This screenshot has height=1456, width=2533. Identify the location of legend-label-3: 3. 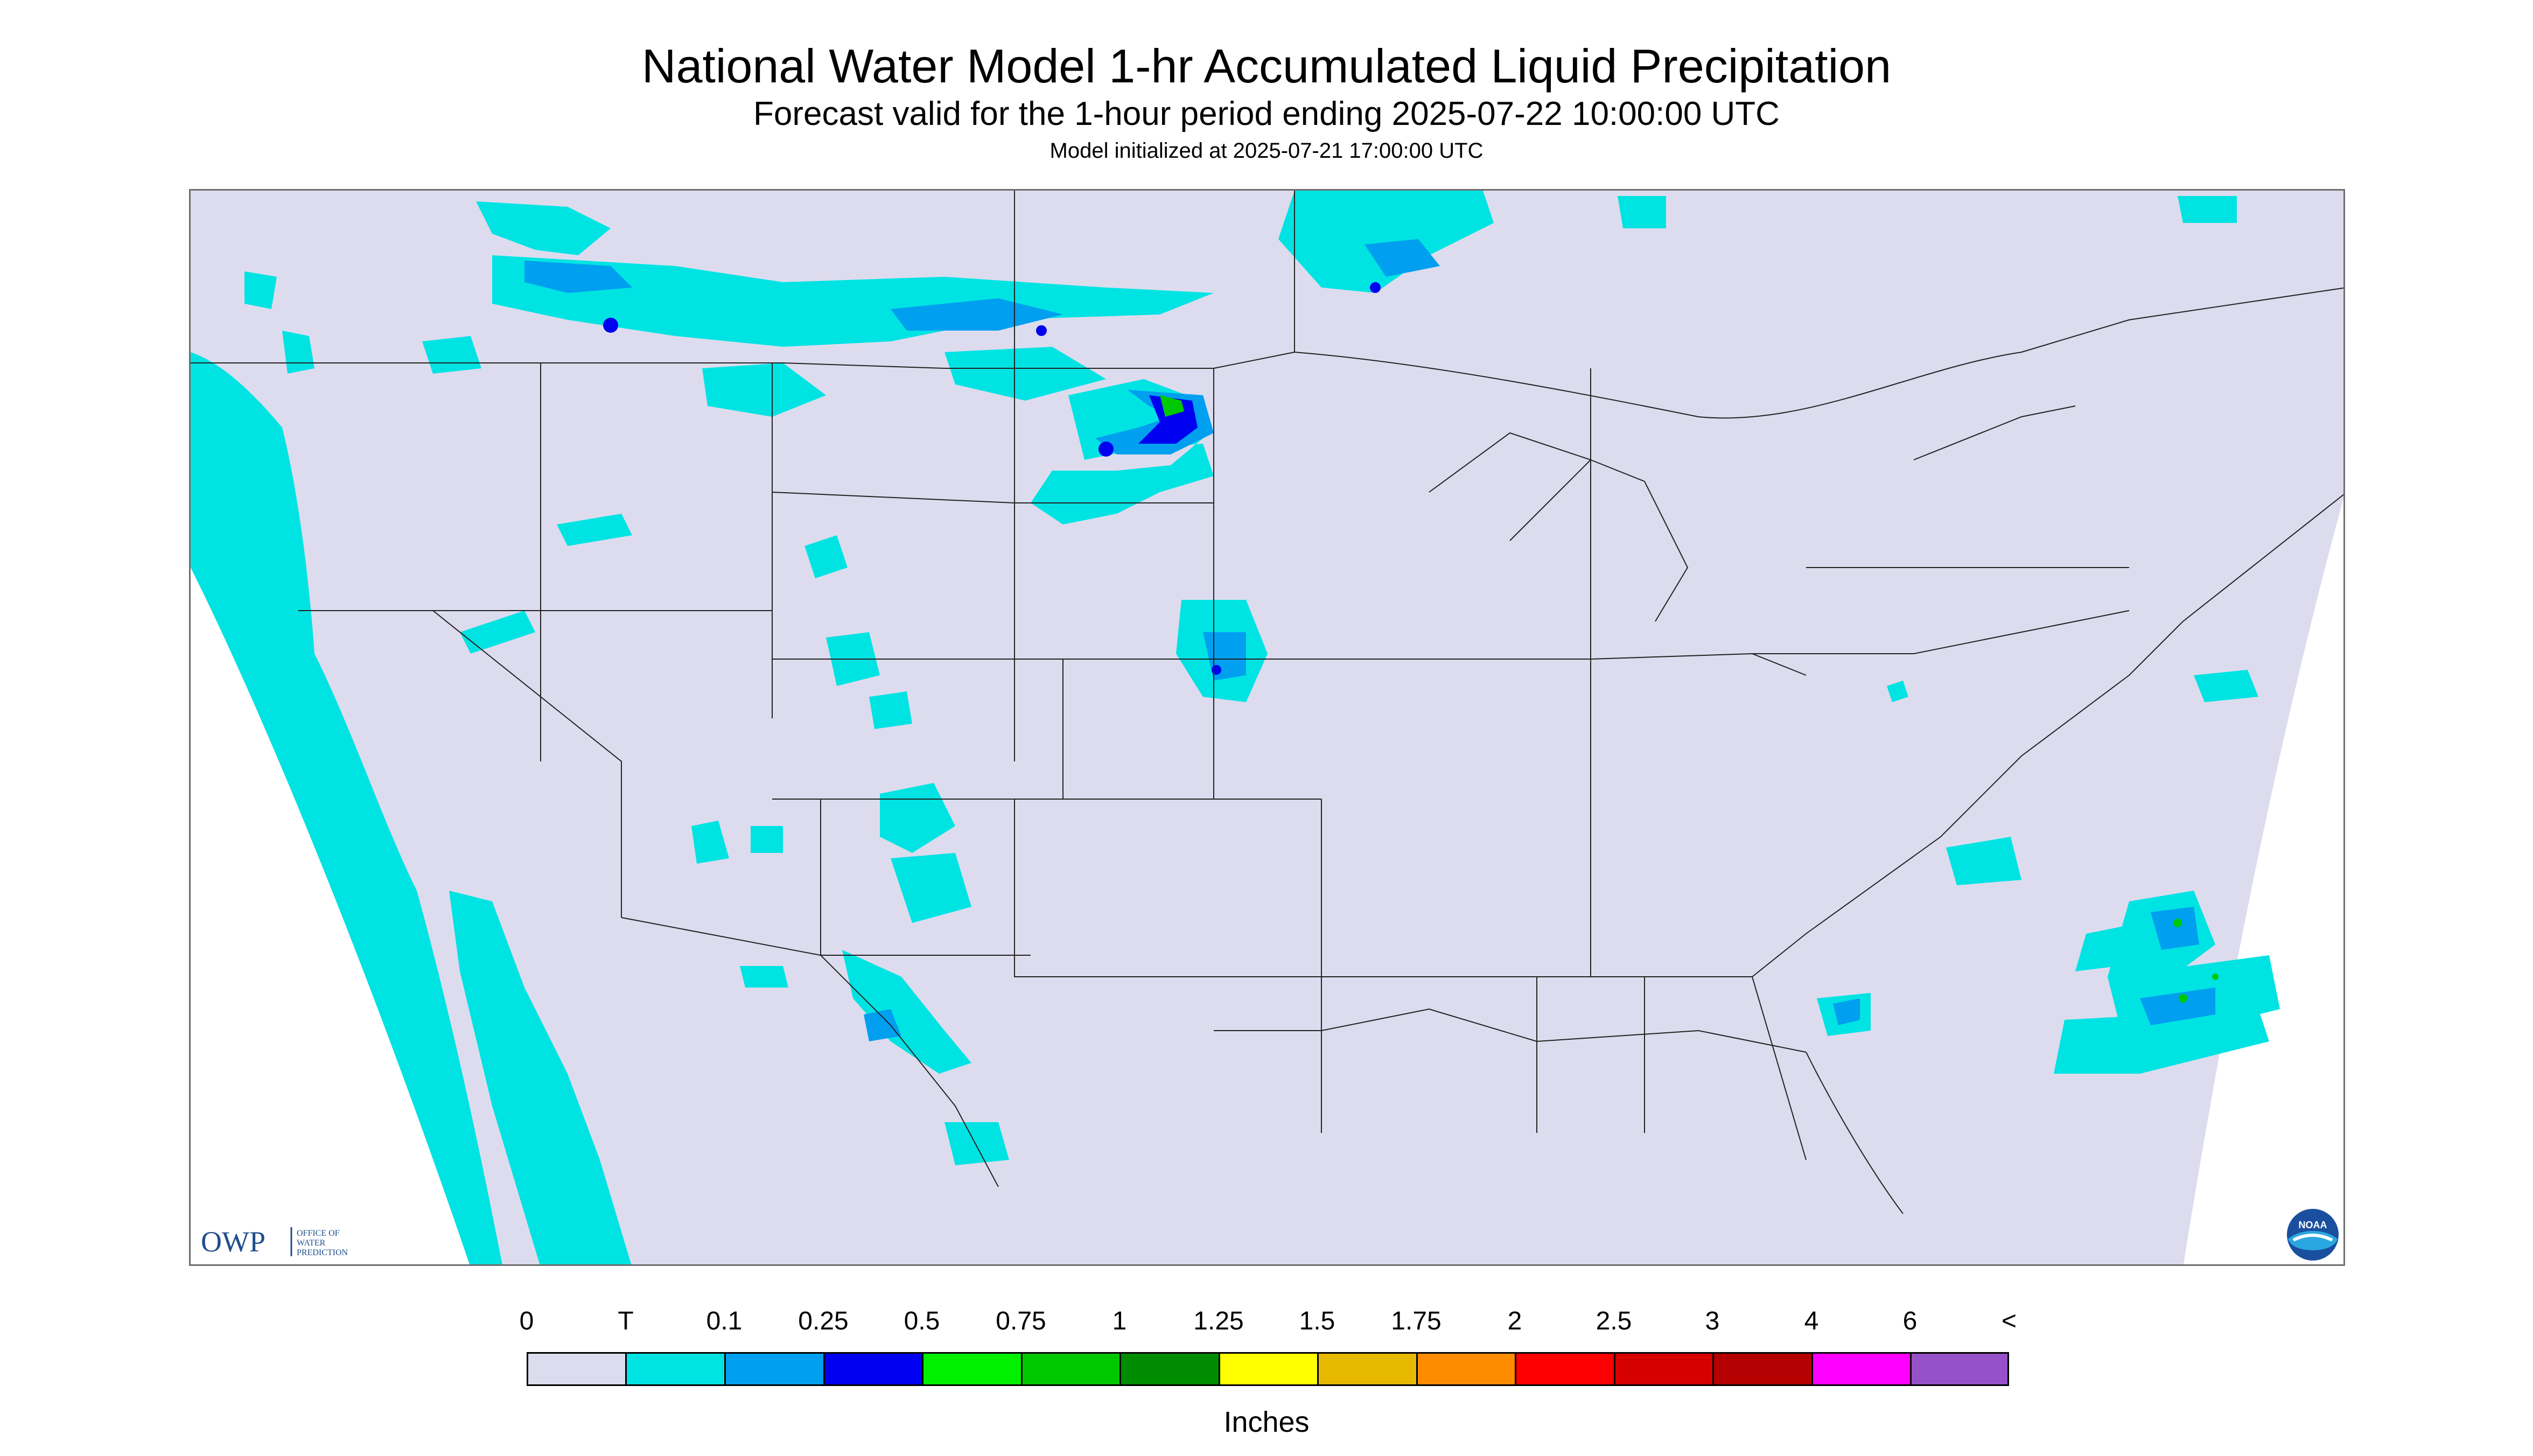
(1712, 1321).